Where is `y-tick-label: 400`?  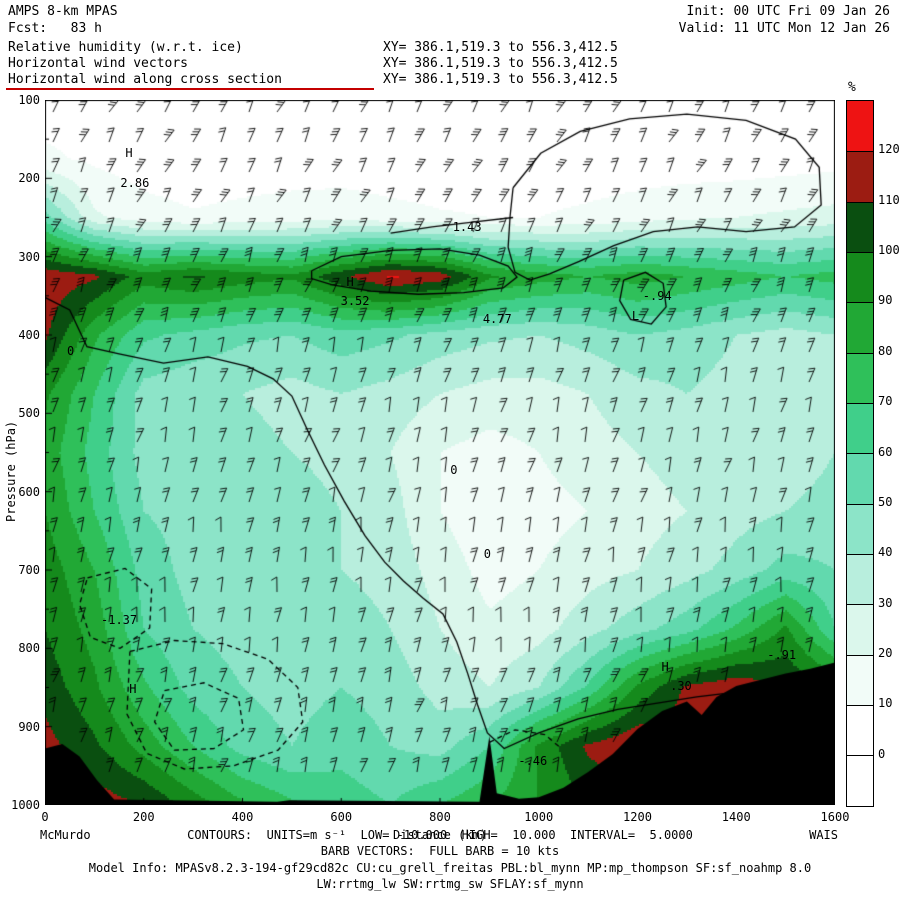
y-tick-label: 400 is located at coordinates (29, 335).